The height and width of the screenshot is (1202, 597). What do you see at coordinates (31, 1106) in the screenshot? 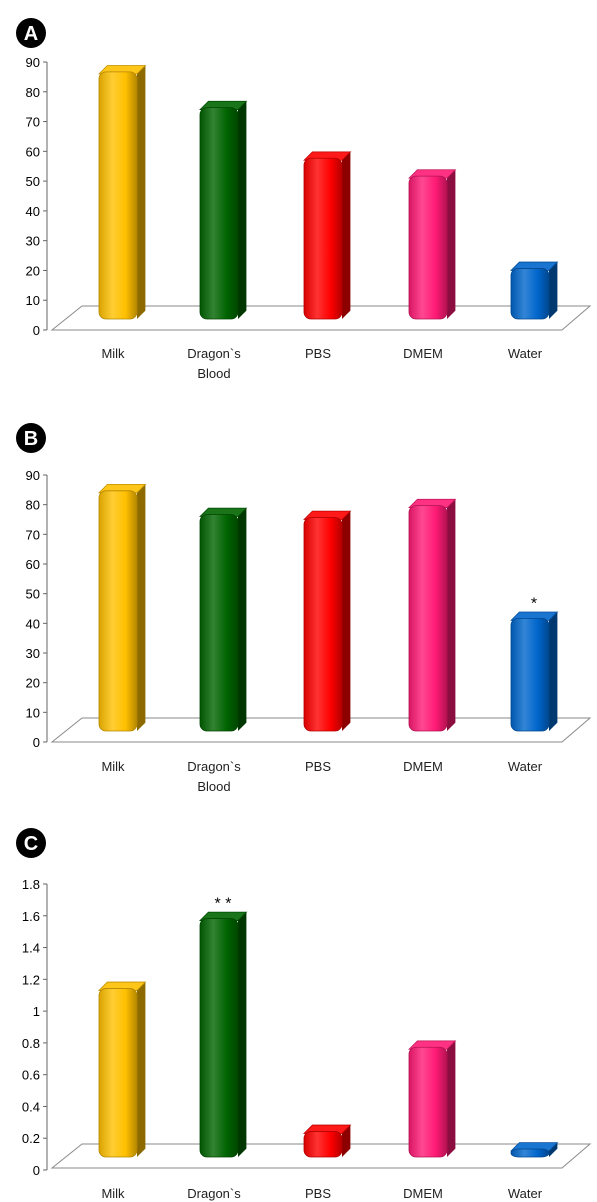
I see `y-tick-label: 0.4` at bounding box center [31, 1106].